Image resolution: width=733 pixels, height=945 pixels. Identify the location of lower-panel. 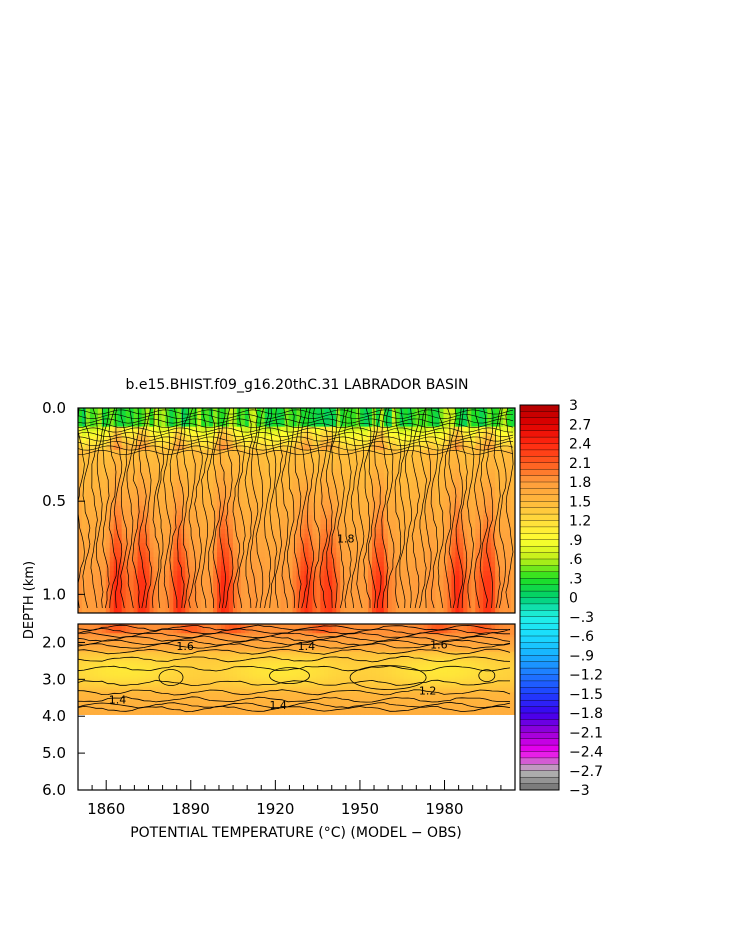
(296, 707).